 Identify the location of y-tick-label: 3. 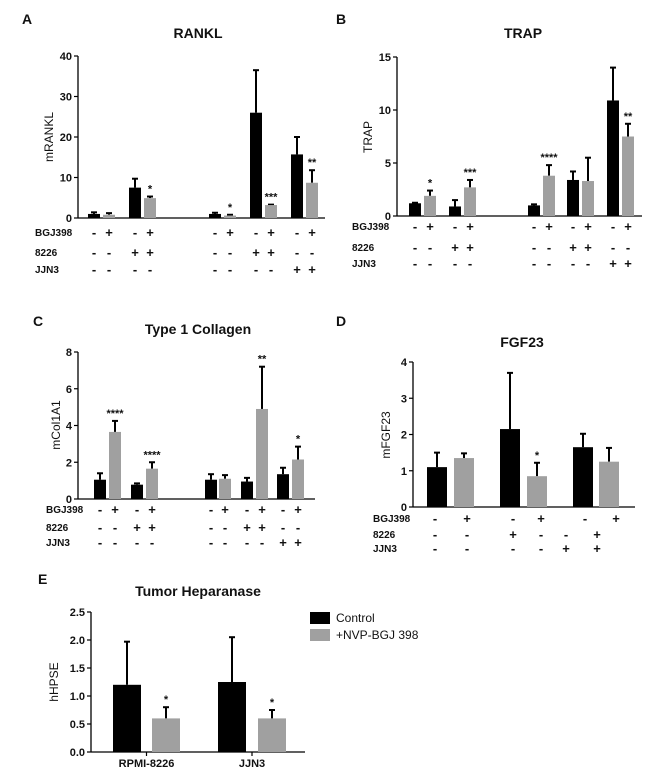
(404, 399).